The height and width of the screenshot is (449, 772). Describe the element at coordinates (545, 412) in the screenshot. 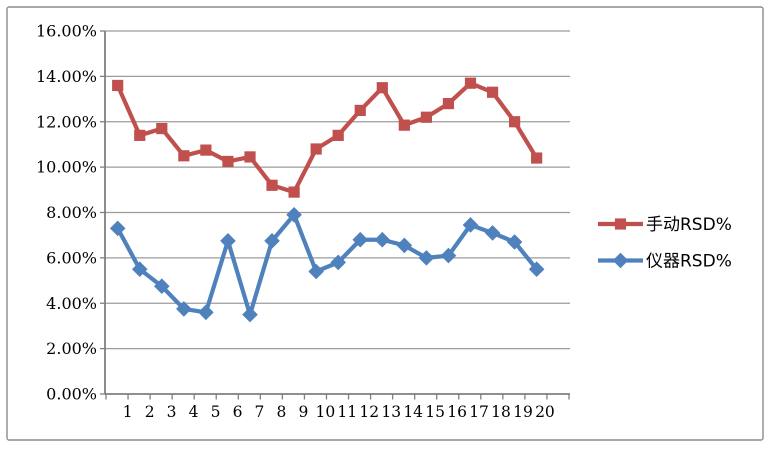

I see `x-axis-label: 20` at that location.